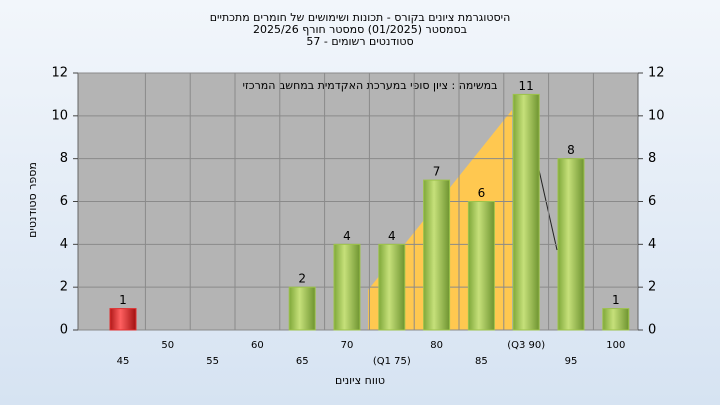 The image size is (720, 405). Describe the element at coordinates (482, 193) in the screenshot. I see `data-label: 6` at that location.